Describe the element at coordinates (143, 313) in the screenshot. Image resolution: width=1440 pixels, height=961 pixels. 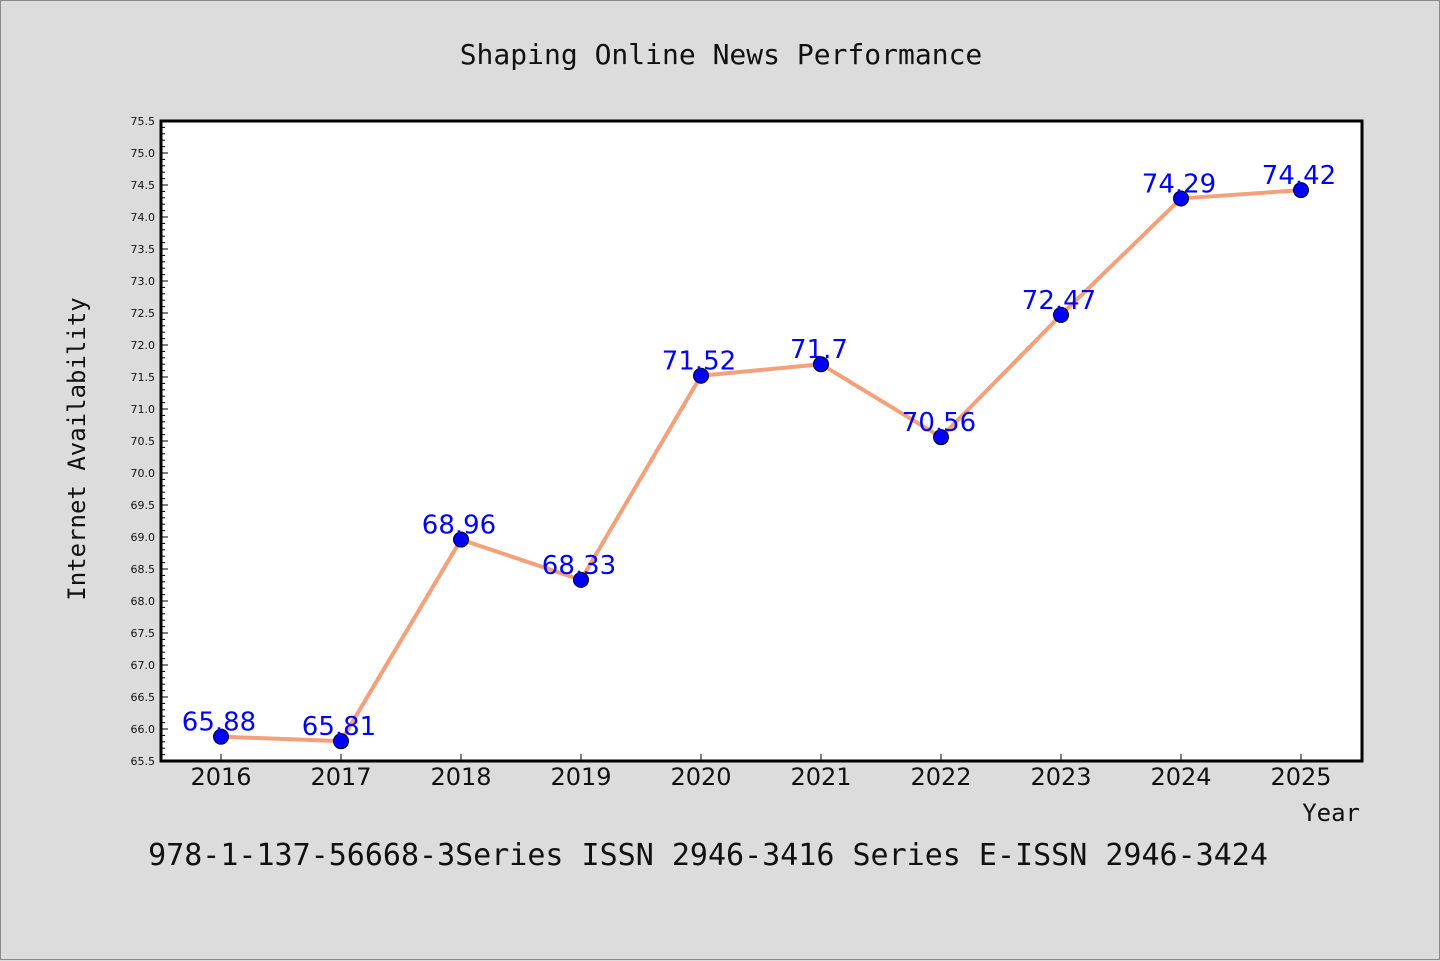
I see `y-tick-label: 72.5` at that location.